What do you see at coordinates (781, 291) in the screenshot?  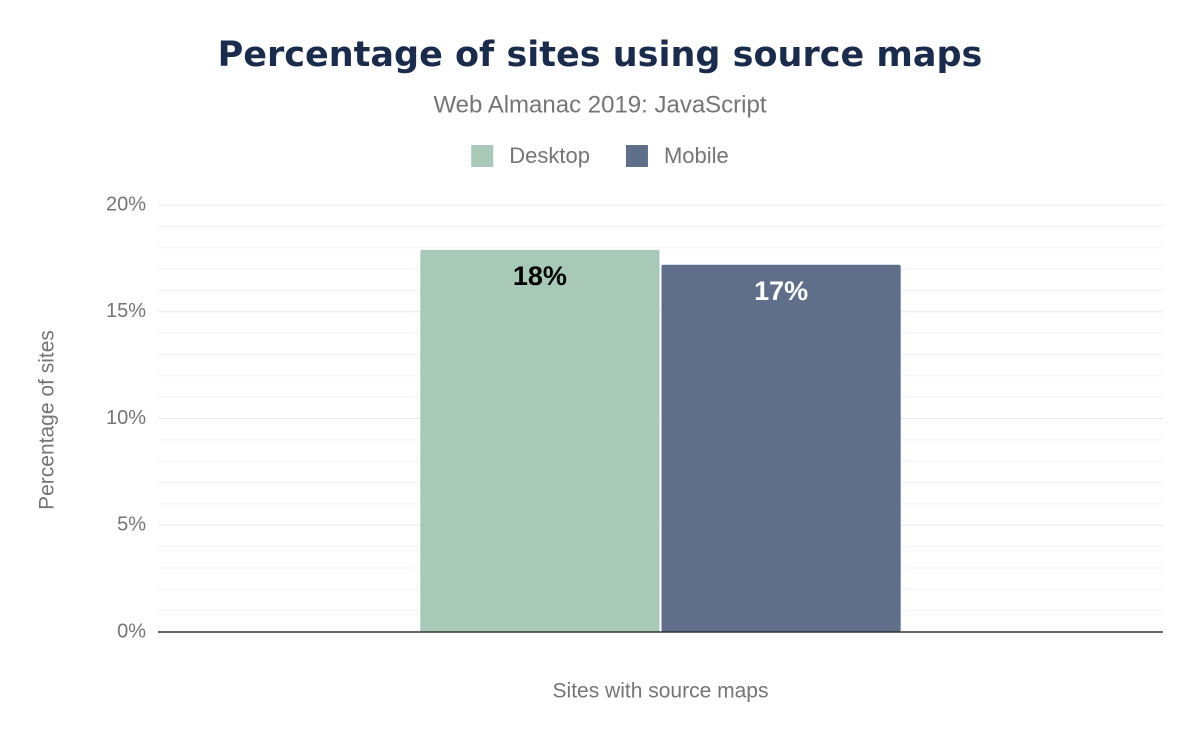 I see `data-label: 17%` at bounding box center [781, 291].